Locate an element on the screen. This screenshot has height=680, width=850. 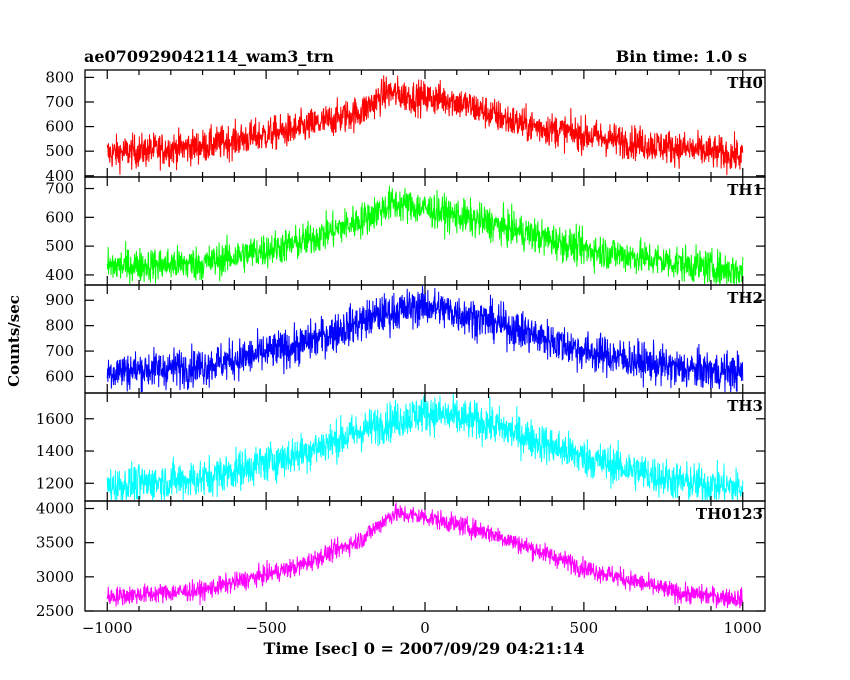
series-line-th3 is located at coordinates (425, 447).